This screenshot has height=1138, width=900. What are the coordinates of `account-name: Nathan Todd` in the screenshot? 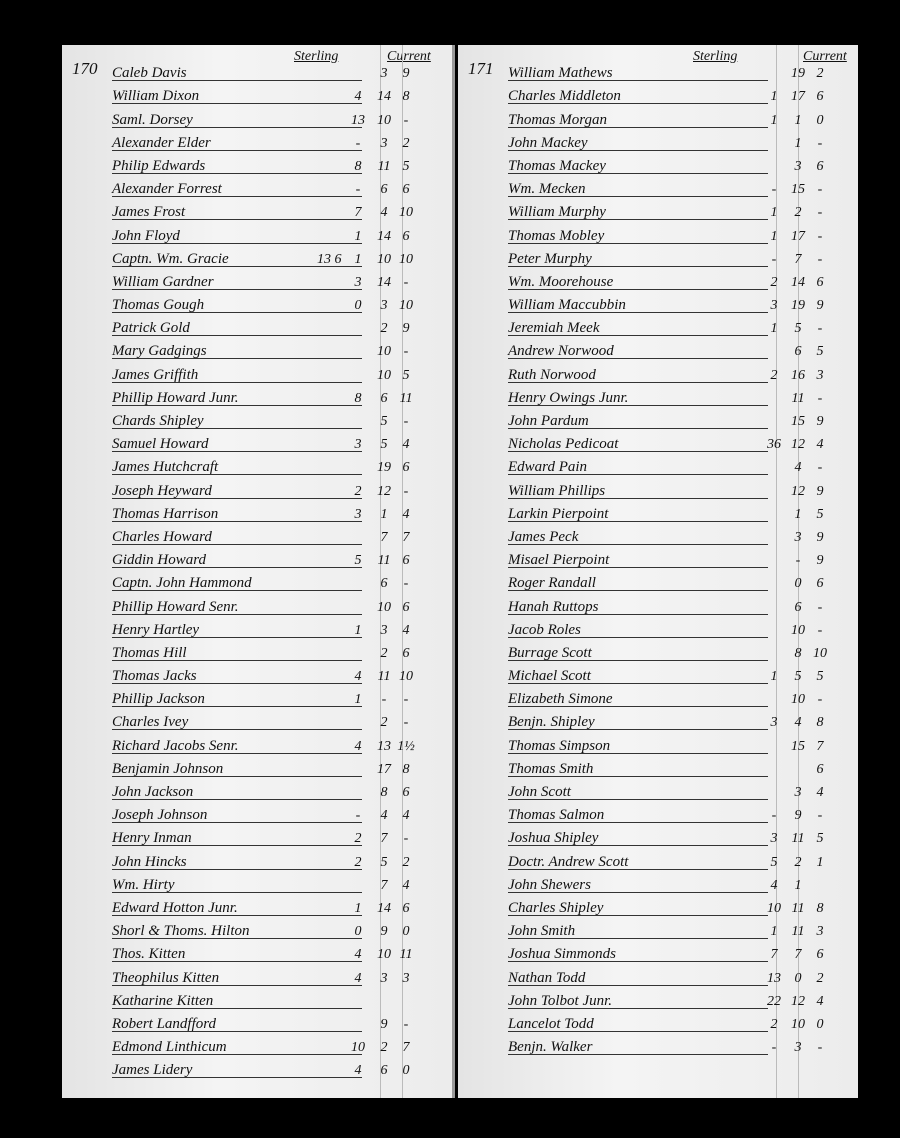 It's located at (547, 977).